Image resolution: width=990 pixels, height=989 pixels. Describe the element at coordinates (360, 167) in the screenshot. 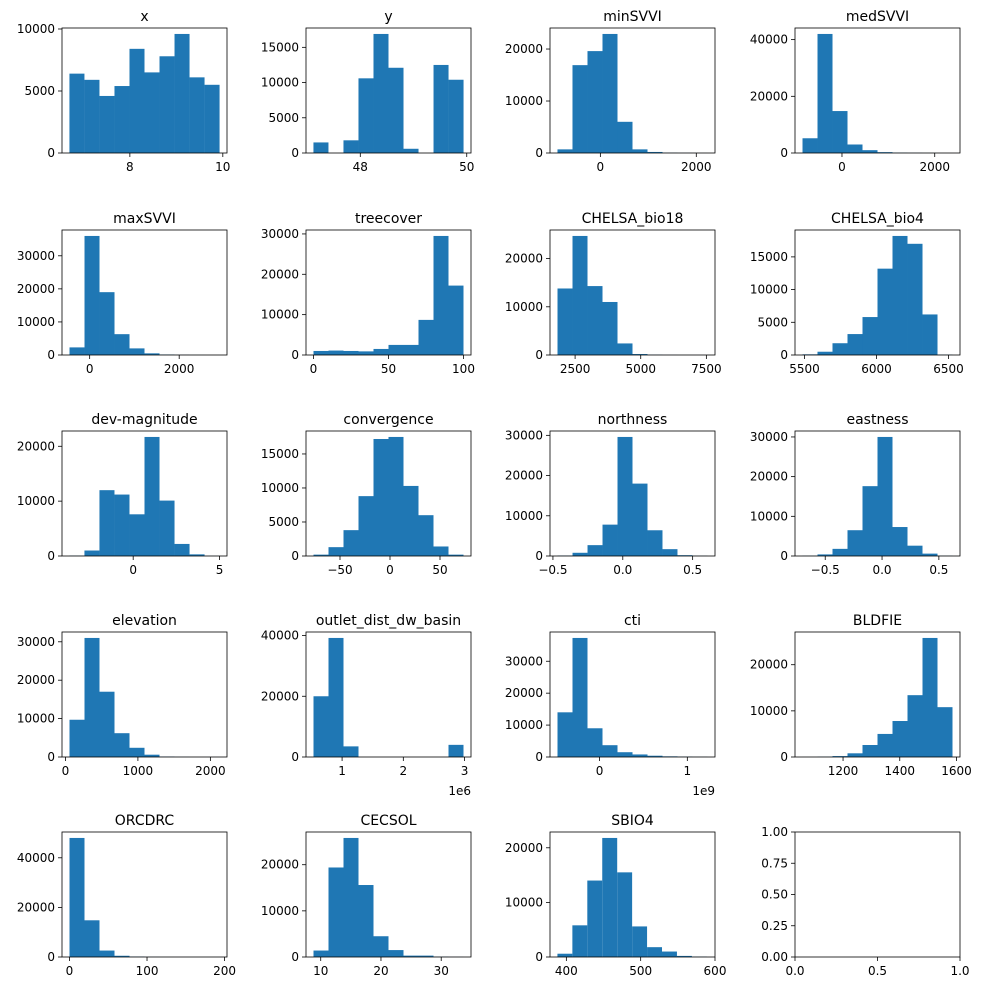

I see `x-tick-label: 48` at that location.